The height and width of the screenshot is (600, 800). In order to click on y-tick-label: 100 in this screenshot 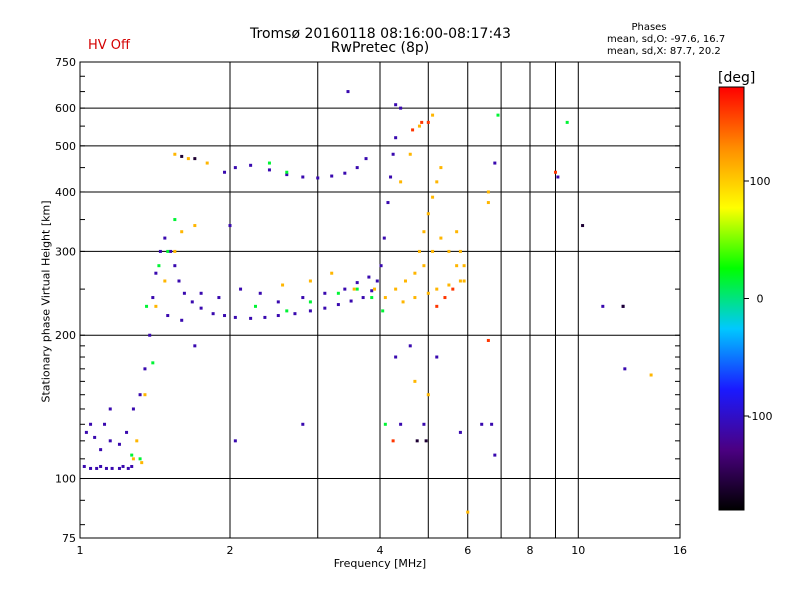, I will do `click(65, 479)`.